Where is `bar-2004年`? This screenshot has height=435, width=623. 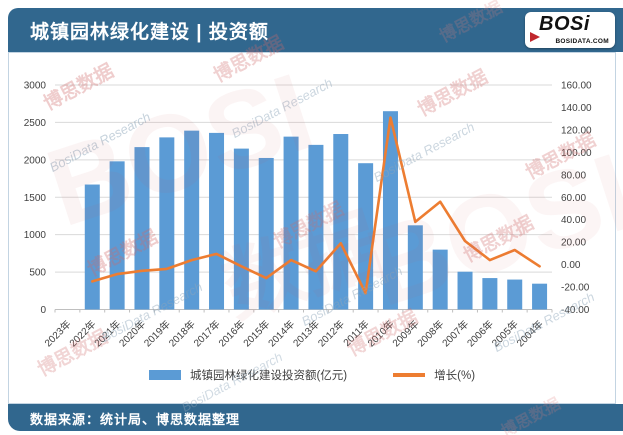
bar-2004年 is located at coordinates (540, 296).